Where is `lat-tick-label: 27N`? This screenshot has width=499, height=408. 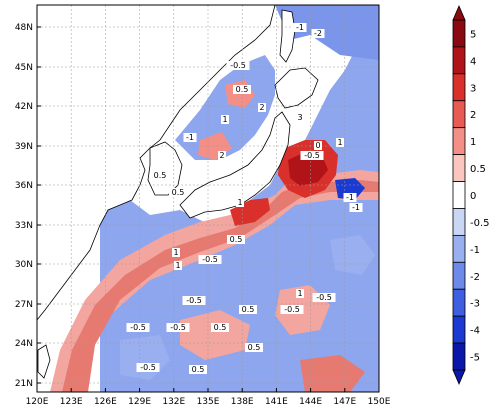
lat-tick-label: 27N is located at coordinates (24, 305).